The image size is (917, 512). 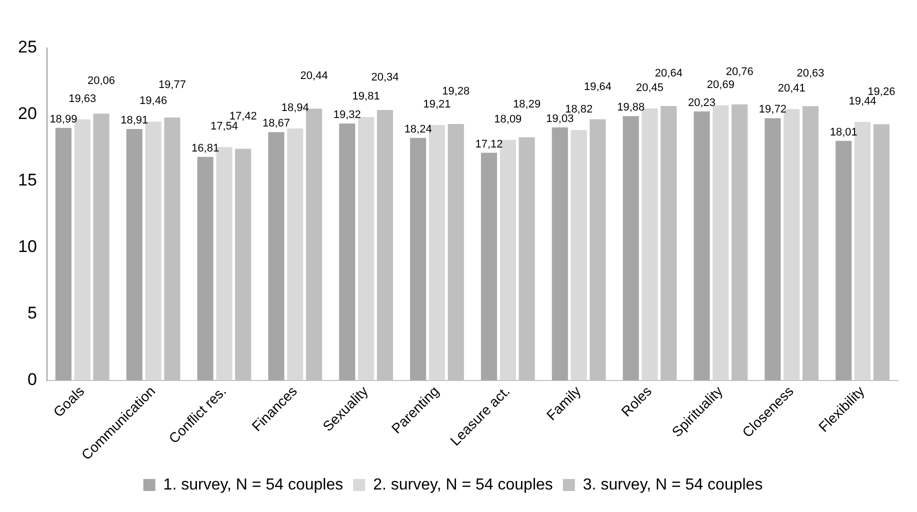 I want to click on y-tick-label: 25, so click(x=27, y=47).